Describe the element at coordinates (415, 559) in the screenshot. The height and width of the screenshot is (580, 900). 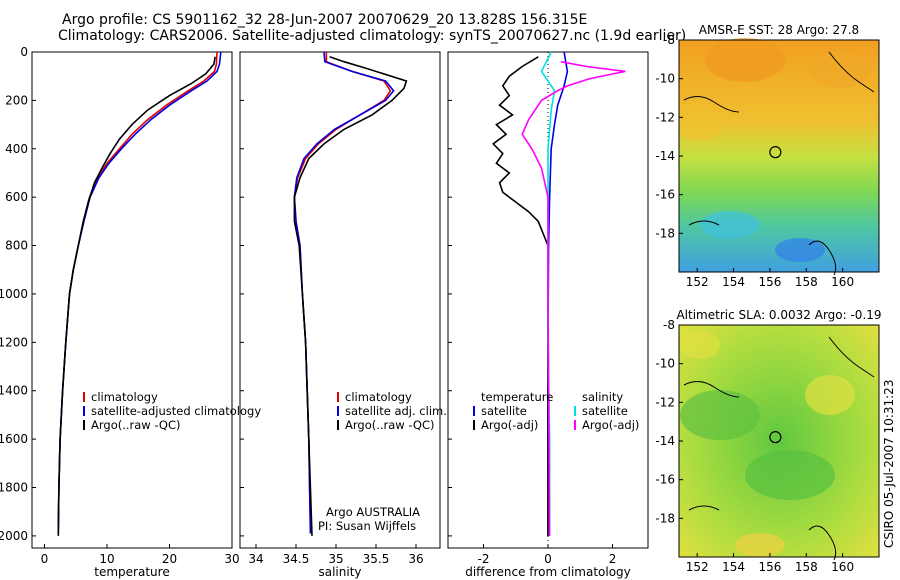
I see `x-tick-label: 36` at that location.